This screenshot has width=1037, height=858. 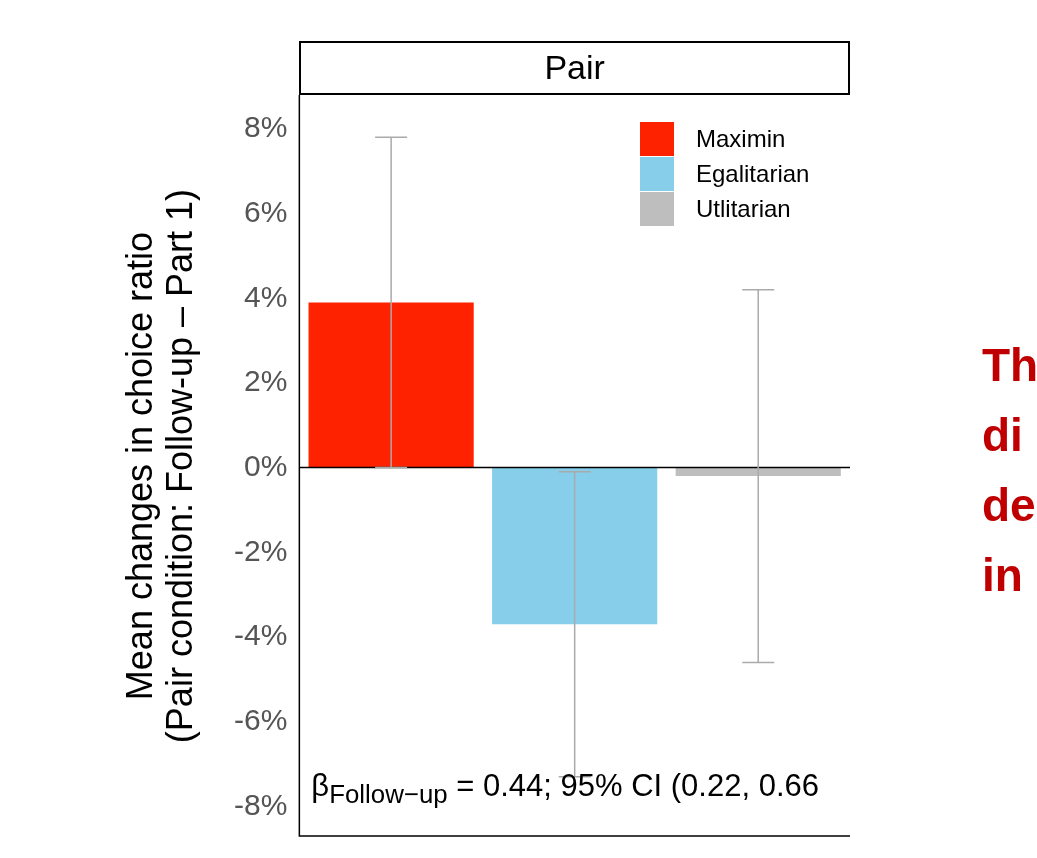 I want to click on y-tick-label: 2%, so click(x=265, y=381).